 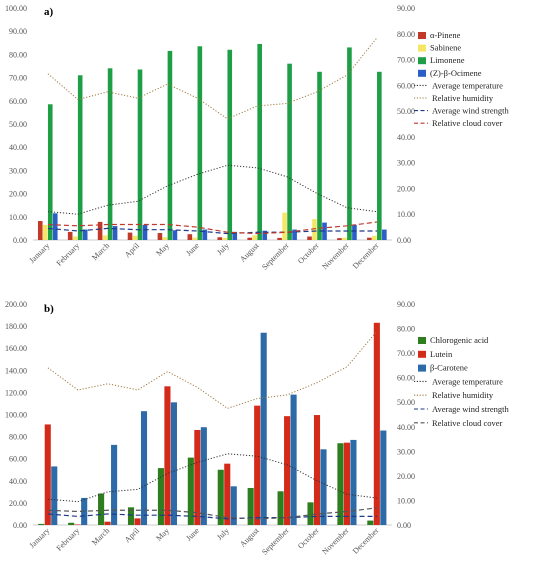 What do you see at coordinates (406, 402) in the screenshot?
I see `panel-1-right-tick: 50.00` at bounding box center [406, 402].